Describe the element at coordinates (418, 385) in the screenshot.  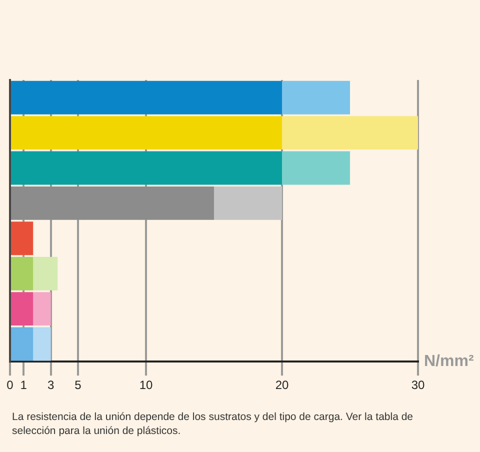
I see `x-tick-label: 30` at that location.